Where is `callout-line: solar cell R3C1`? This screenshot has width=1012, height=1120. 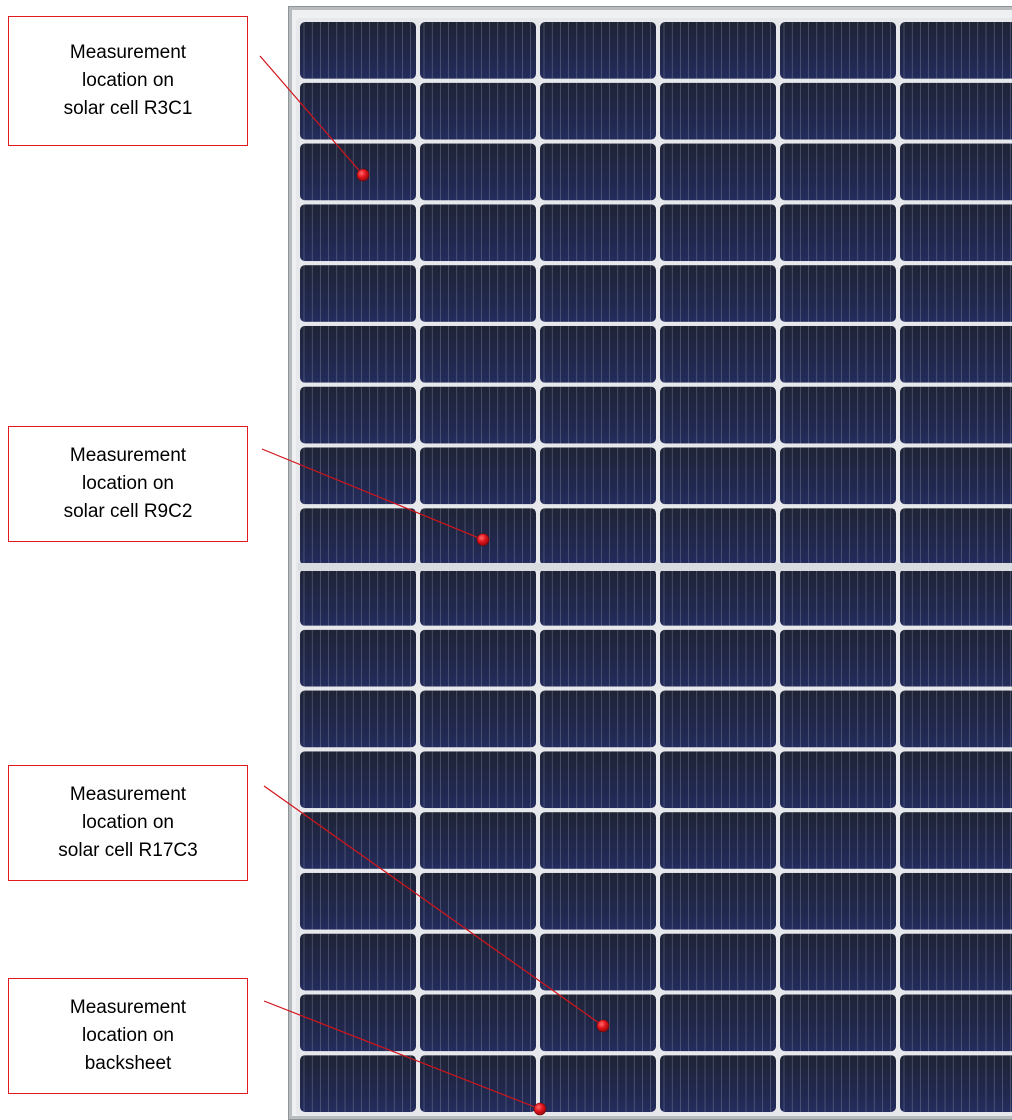 callout-line: solar cell R3C1 is located at coordinates (128, 108).